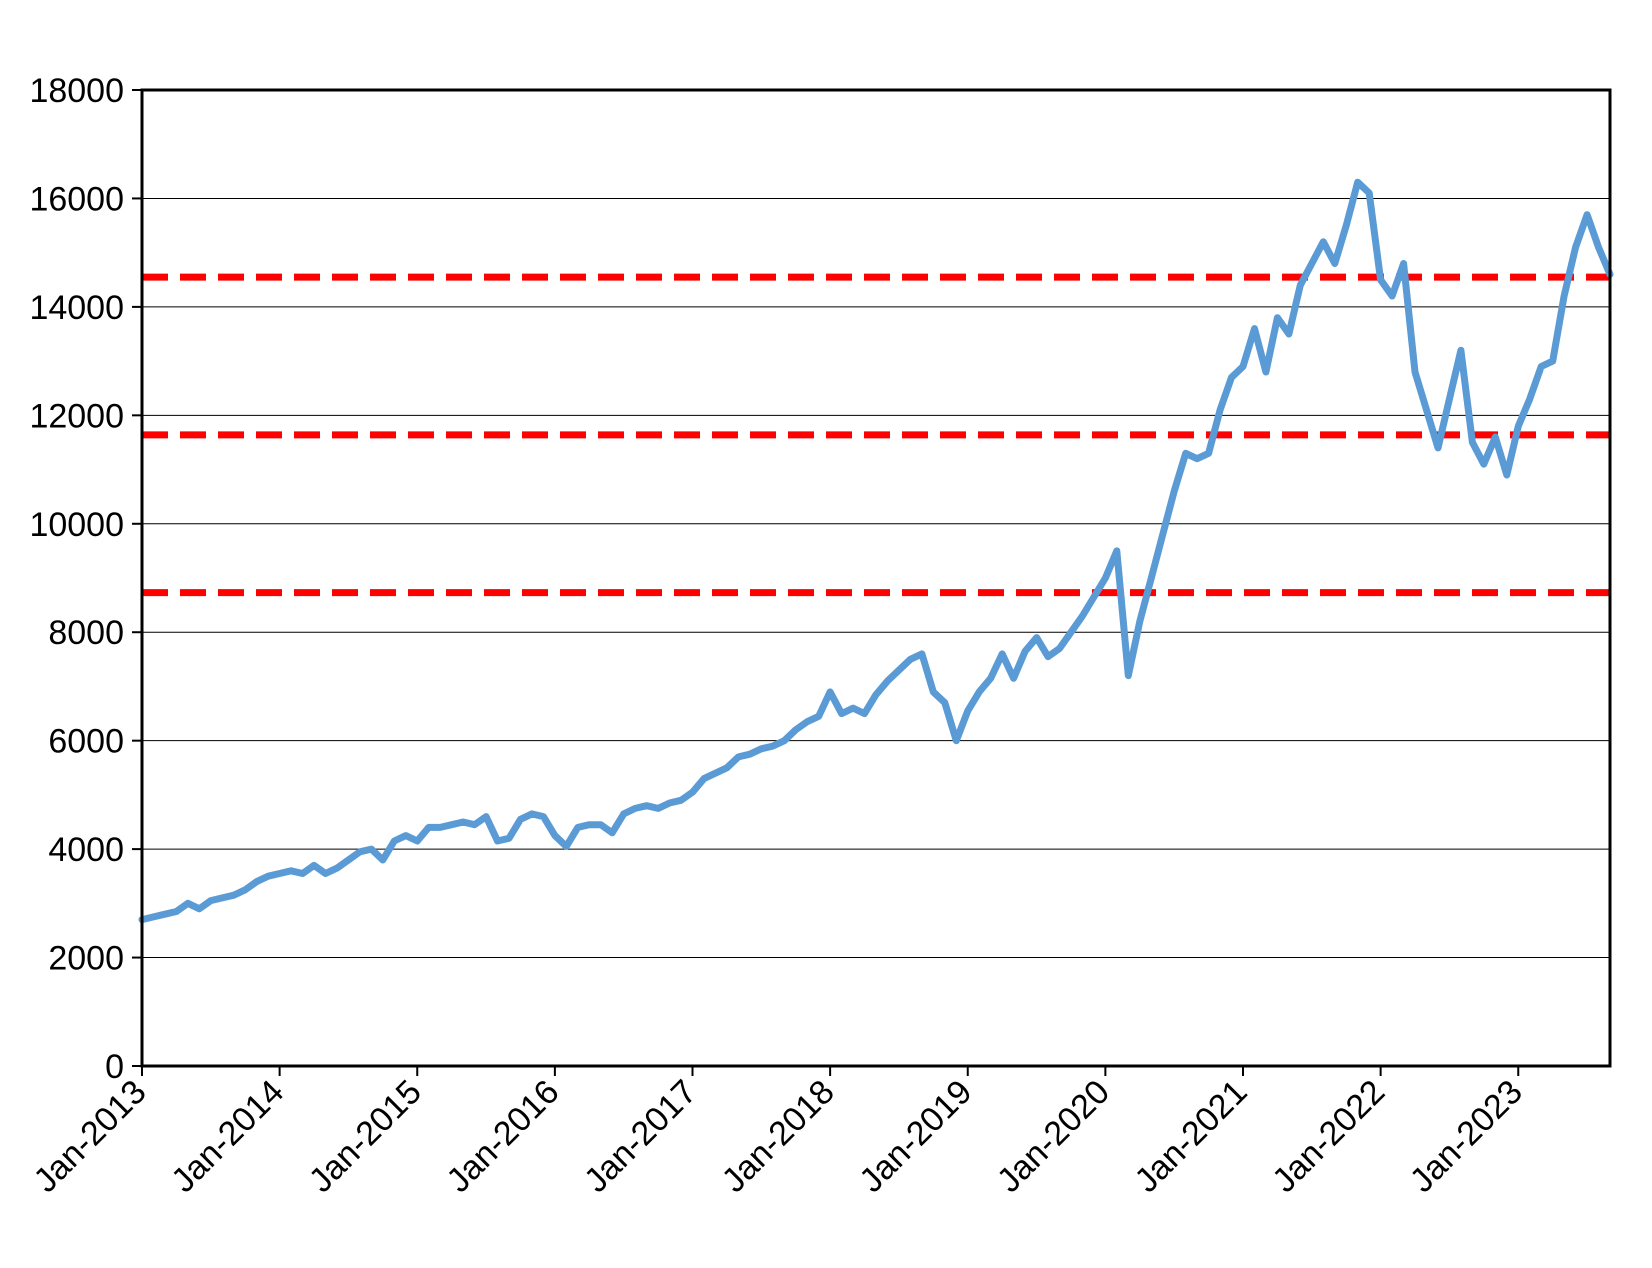 The height and width of the screenshot is (1268, 1652). I want to click on y-tick-label: 8000, so click(86, 633).